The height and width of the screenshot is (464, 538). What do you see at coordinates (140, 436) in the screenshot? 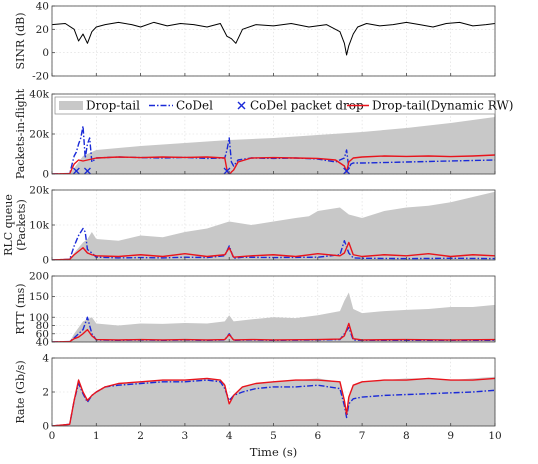
I see `x-tick-label: 2` at bounding box center [140, 436].